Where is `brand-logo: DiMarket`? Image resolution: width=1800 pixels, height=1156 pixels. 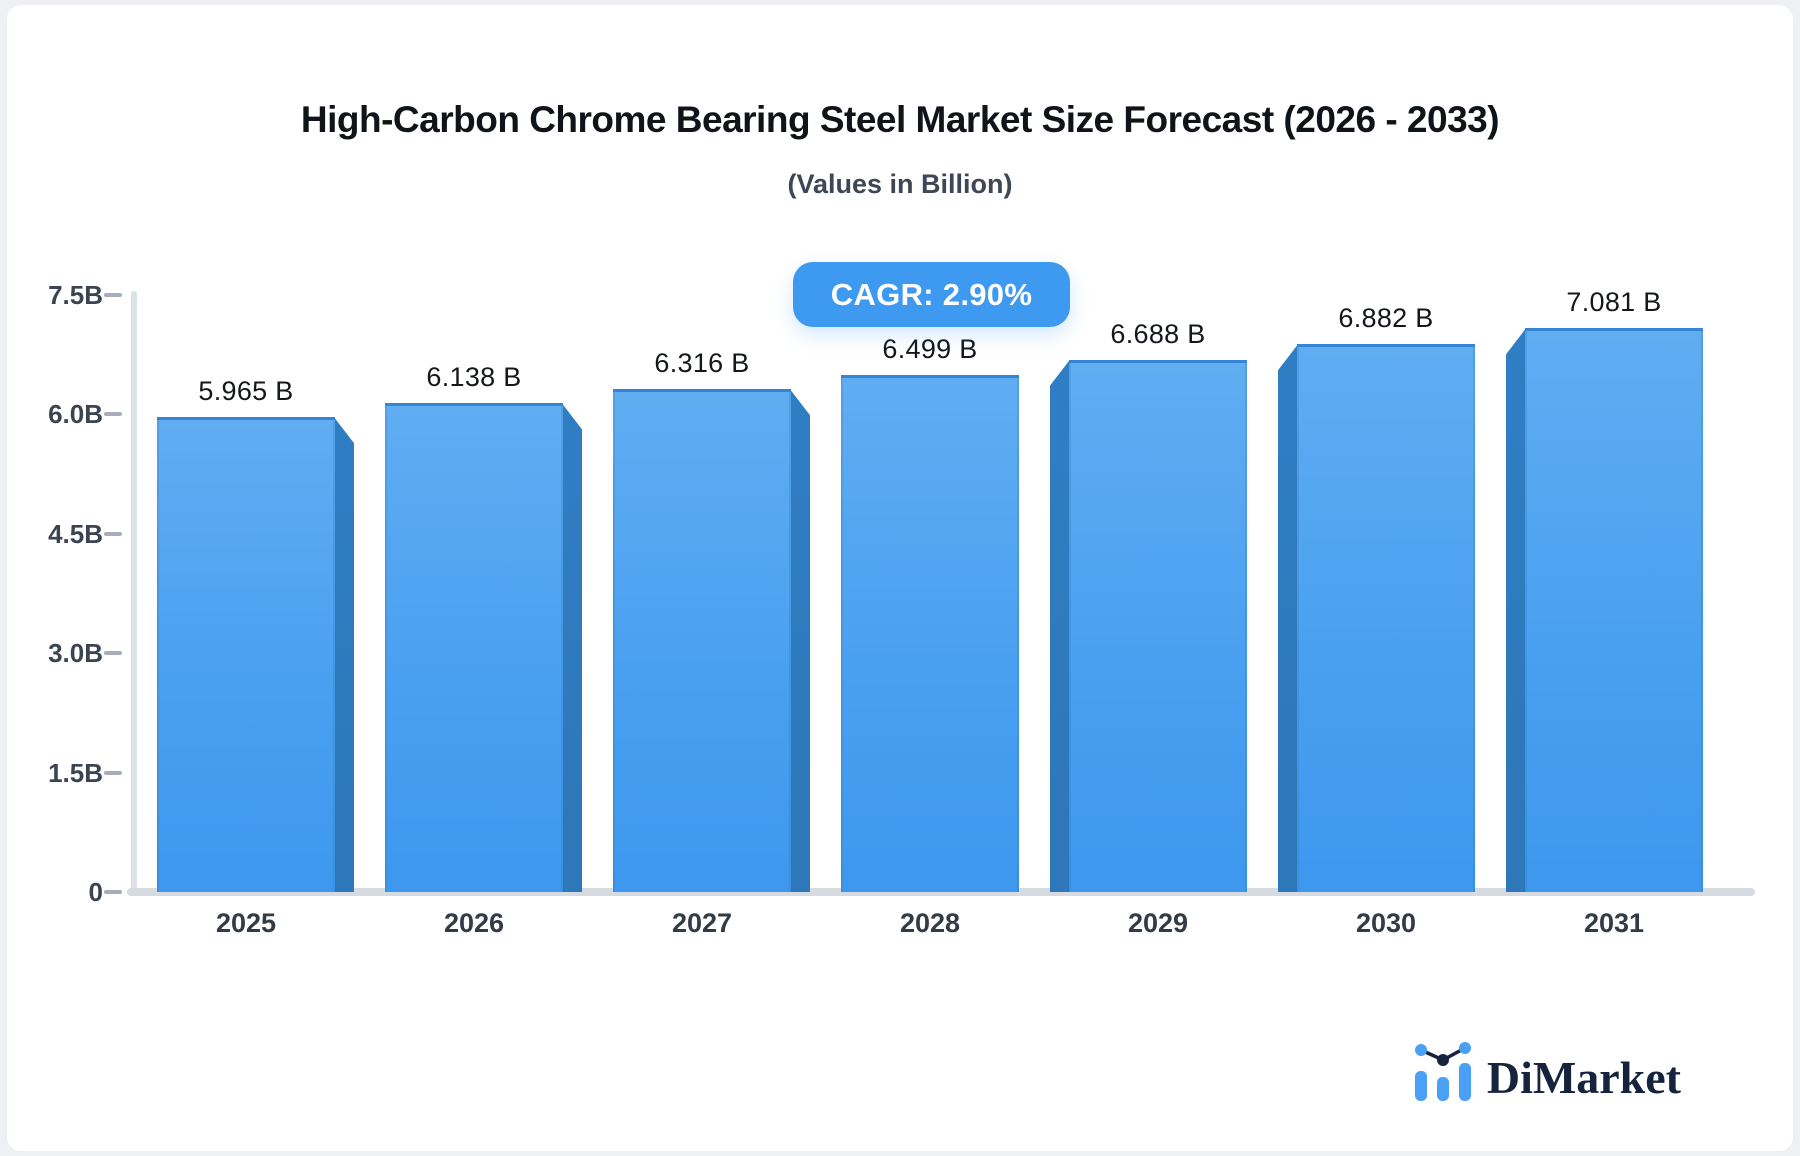
brand-logo: DiMarket is located at coordinates (1546, 1072).